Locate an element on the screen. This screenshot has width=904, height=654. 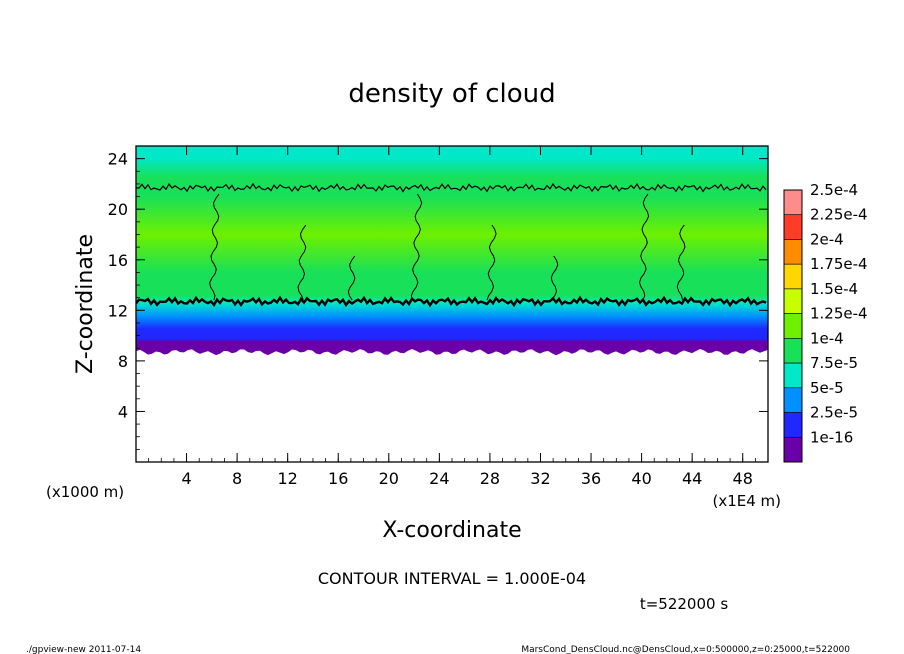
chart-title: density of cloud is located at coordinates (451, 94).